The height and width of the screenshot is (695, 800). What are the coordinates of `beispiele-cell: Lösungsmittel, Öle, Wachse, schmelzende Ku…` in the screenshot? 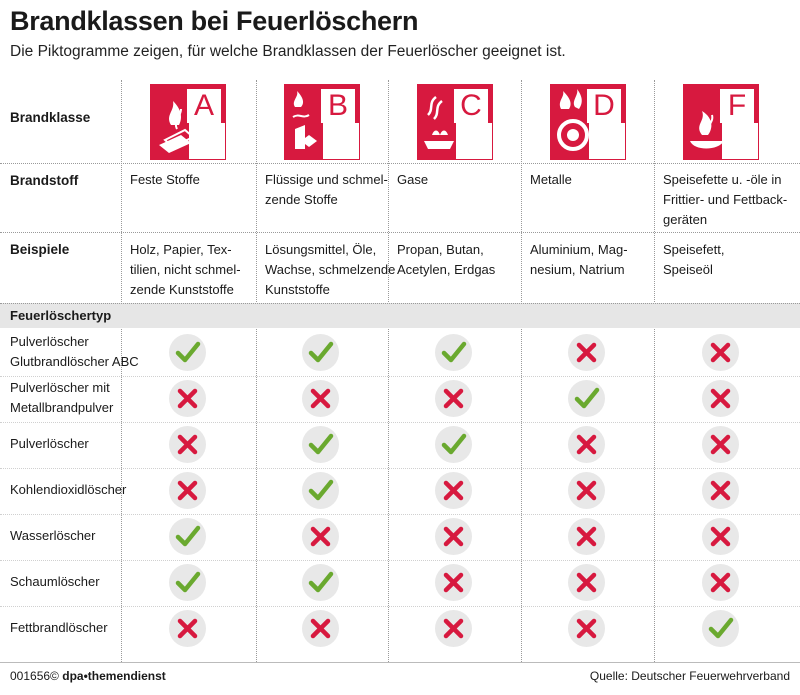 It's located at (330, 270).